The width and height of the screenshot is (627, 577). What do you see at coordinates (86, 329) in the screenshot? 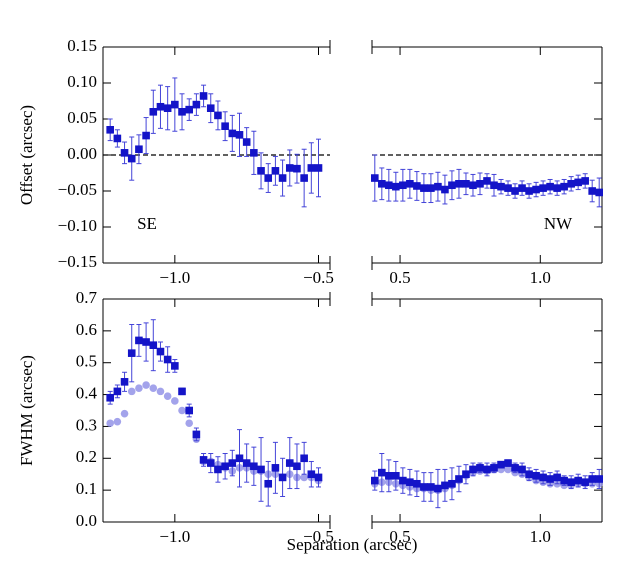
I see `y-tick-label: 0.6` at bounding box center [86, 329].